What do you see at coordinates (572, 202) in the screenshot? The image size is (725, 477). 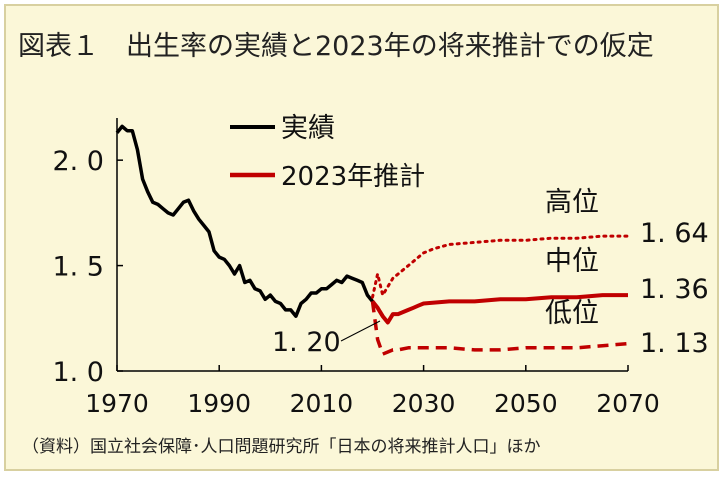 I see `label-high-variant: 高位` at bounding box center [572, 202].